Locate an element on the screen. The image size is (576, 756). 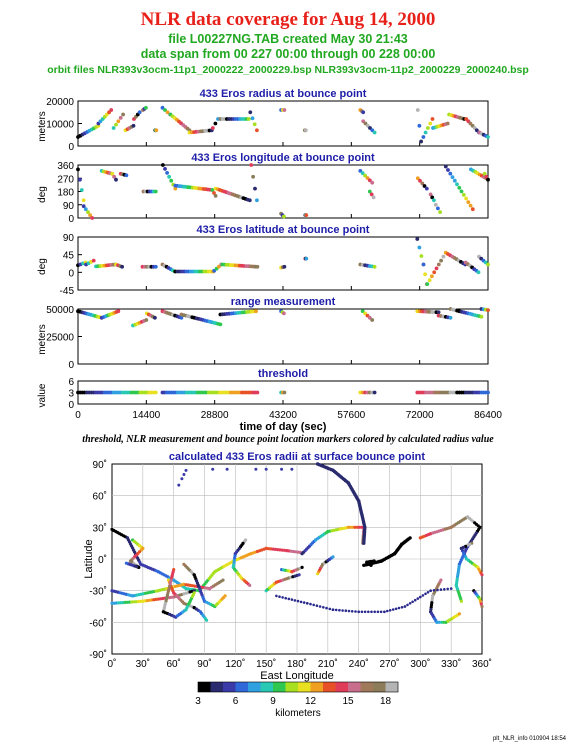
map-xlabel: East Longitude is located at coordinates (296, 676).